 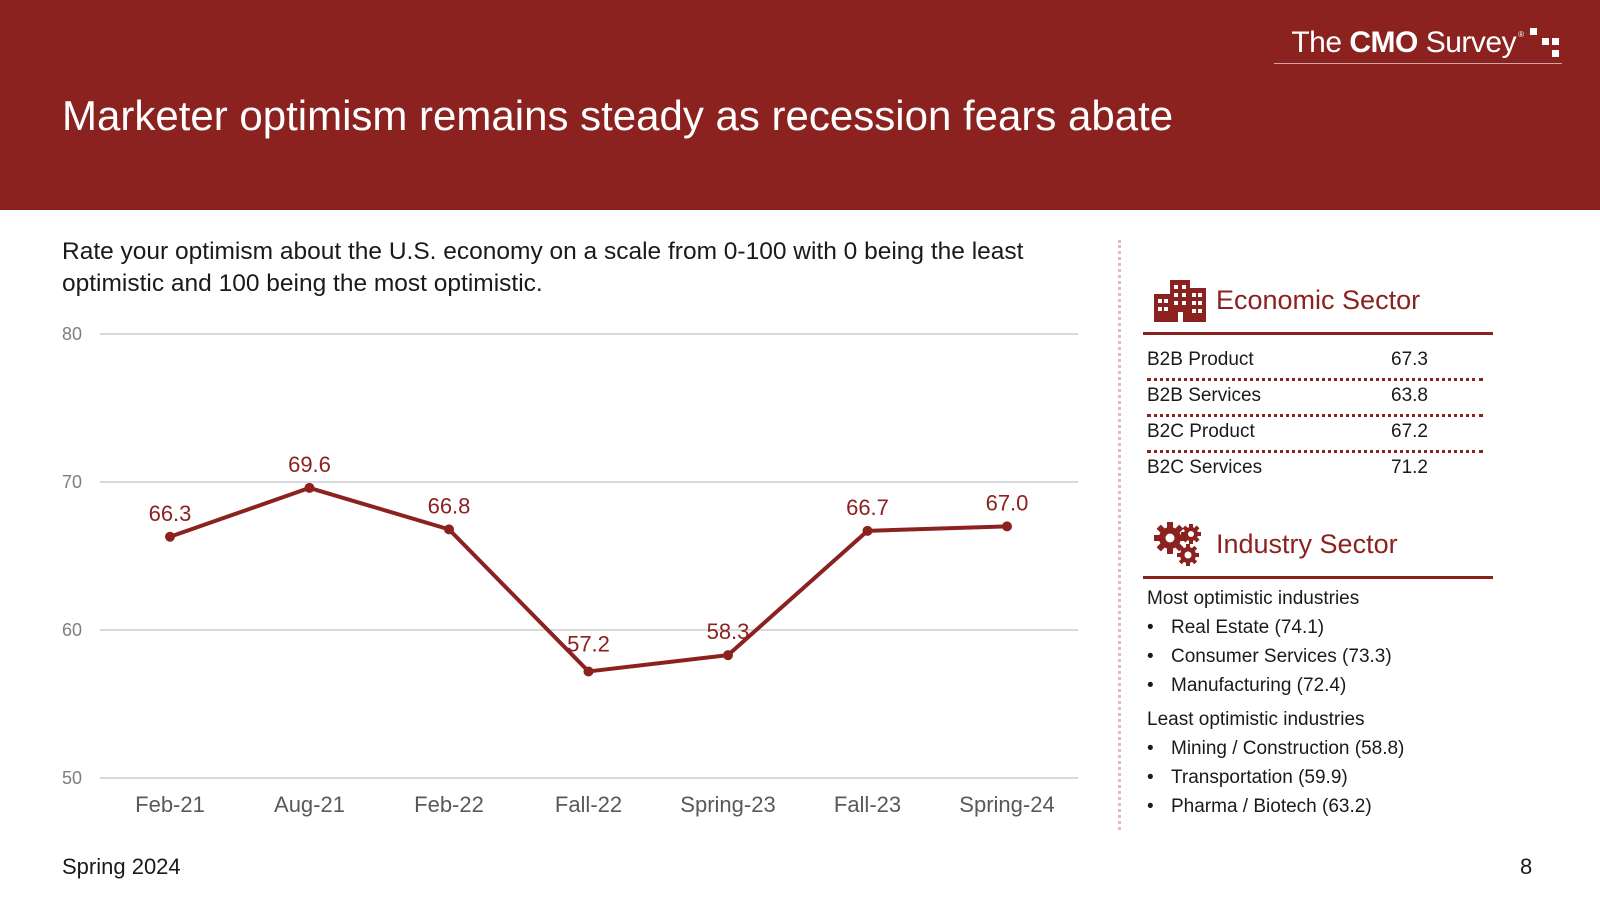 What do you see at coordinates (449, 804) in the screenshot?
I see `x-tick-label: Feb-22` at bounding box center [449, 804].